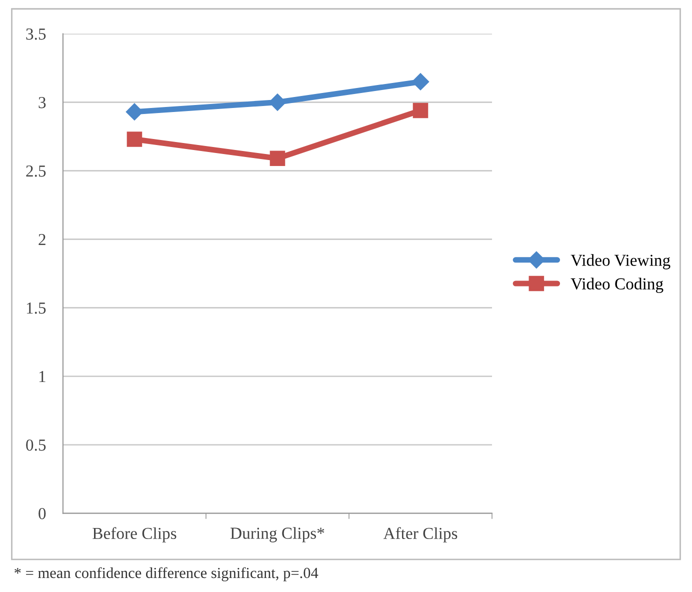 This screenshot has width=692, height=592. I want to click on x-tick-label: Before Clips, so click(134, 534).